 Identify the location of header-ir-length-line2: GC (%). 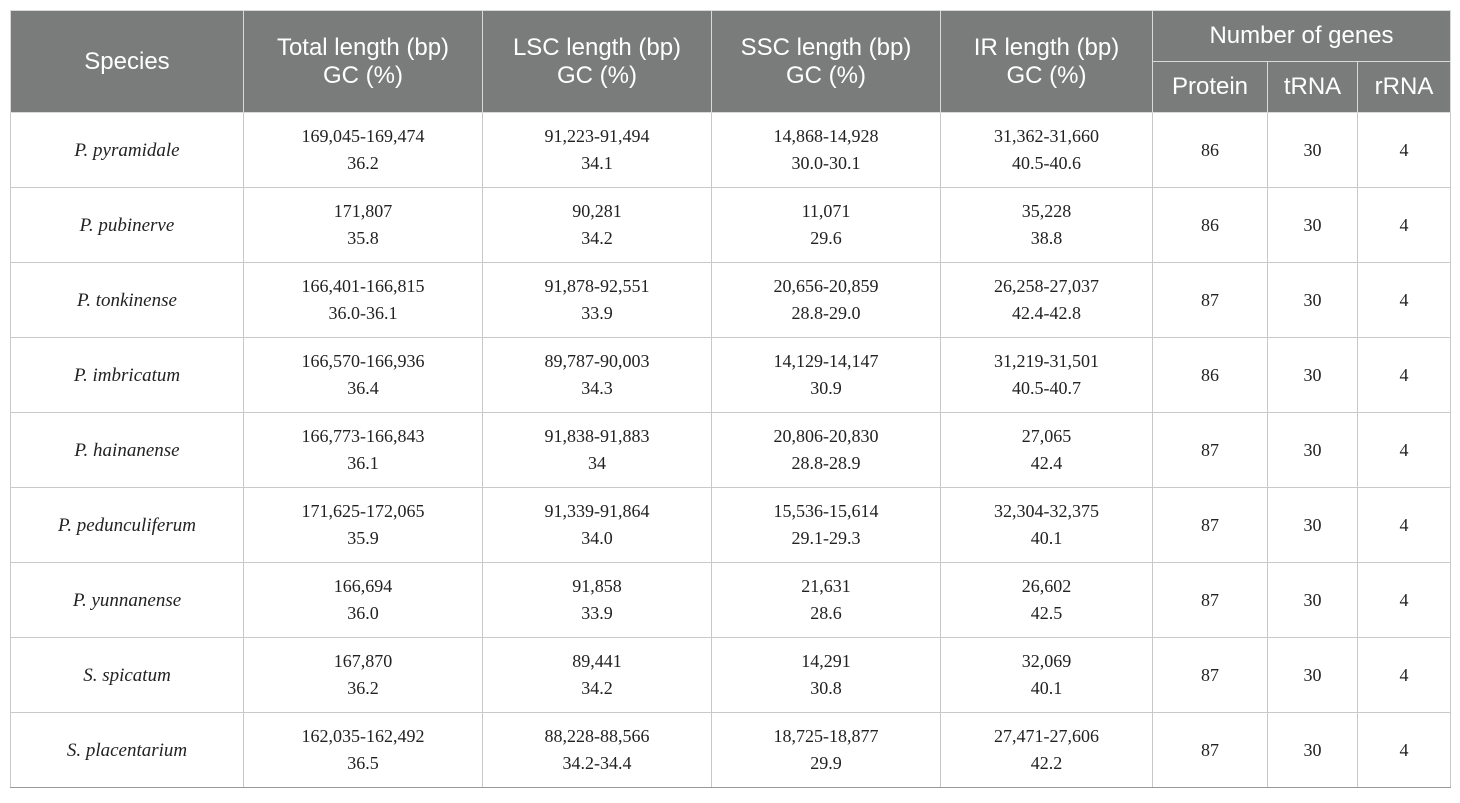
(1046, 75).